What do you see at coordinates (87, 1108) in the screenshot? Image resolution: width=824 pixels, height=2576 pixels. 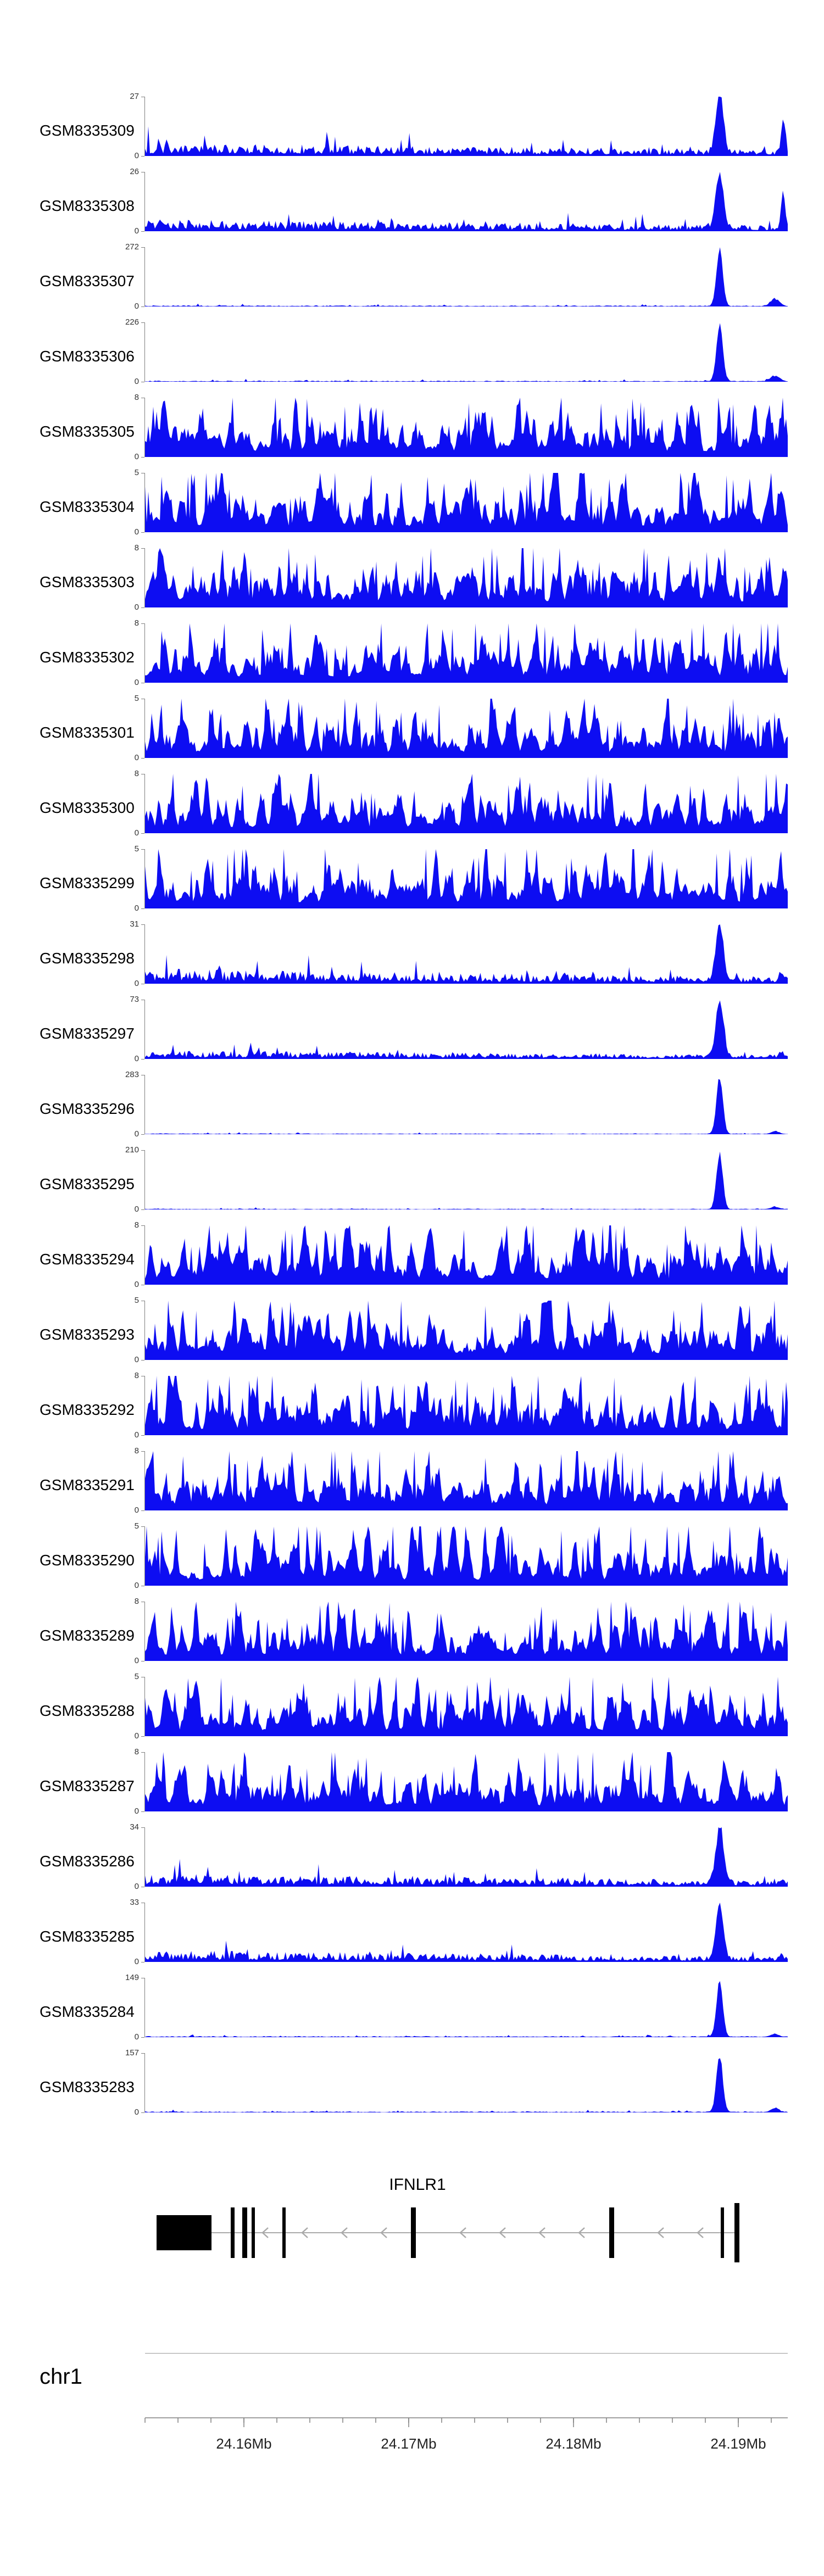 I see `track-label: GSM8335296` at bounding box center [87, 1108].